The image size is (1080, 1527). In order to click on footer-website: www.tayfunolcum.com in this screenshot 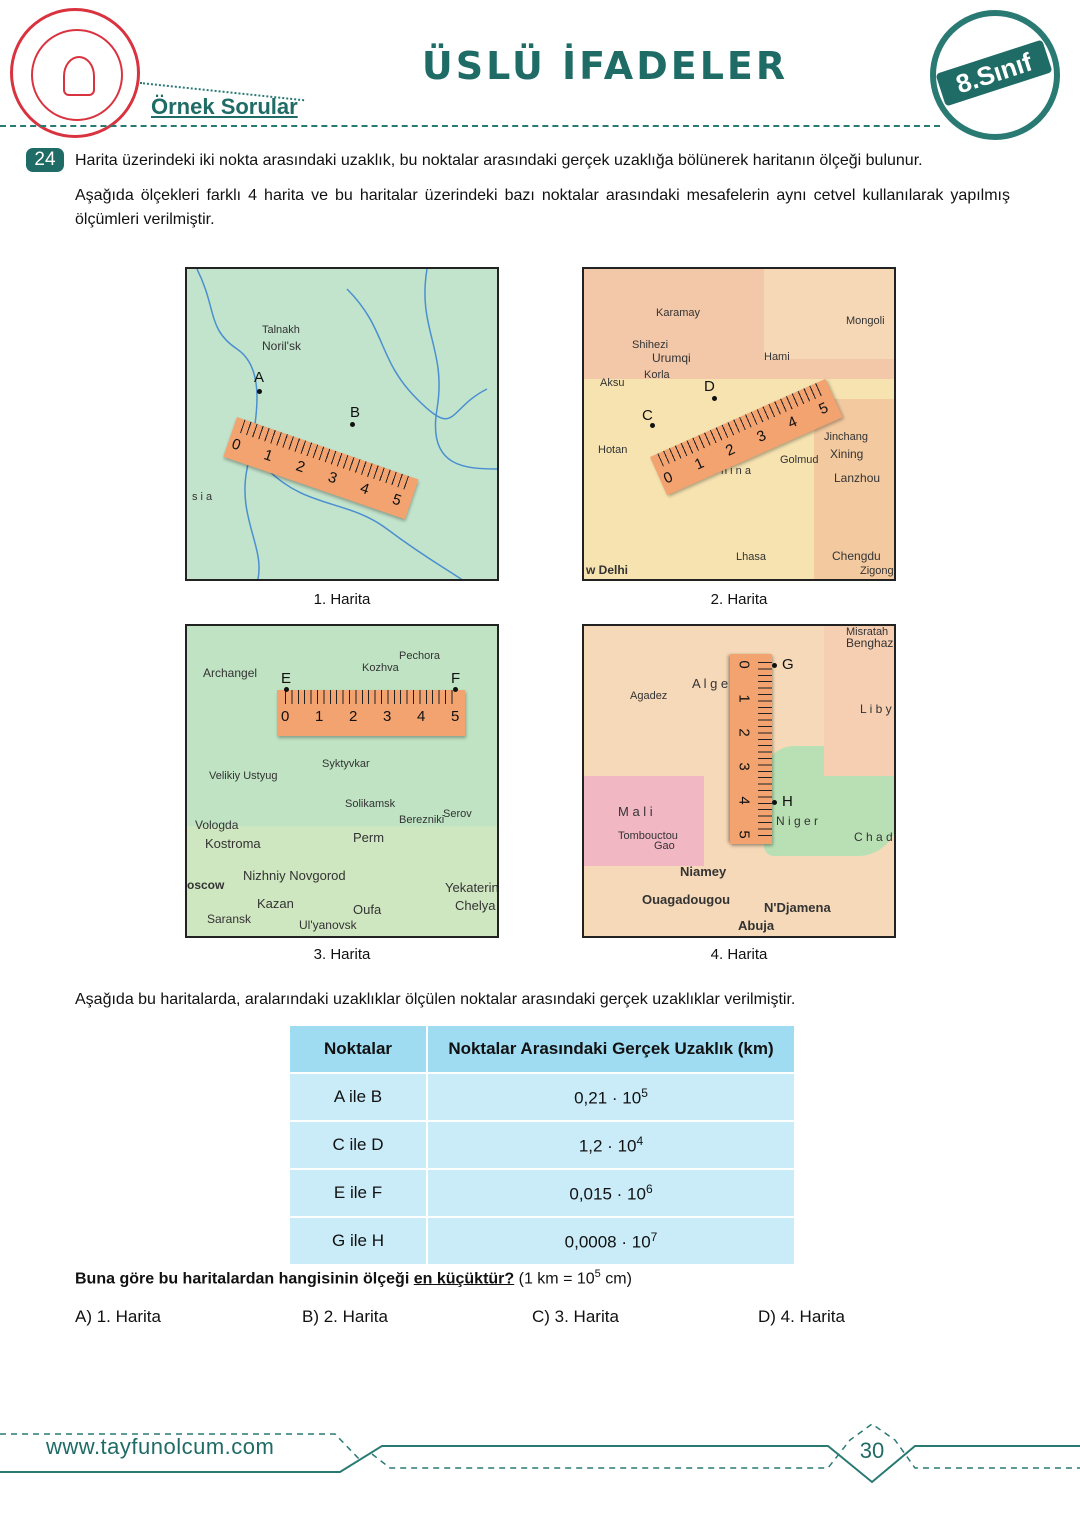, I will do `click(160, 1446)`.